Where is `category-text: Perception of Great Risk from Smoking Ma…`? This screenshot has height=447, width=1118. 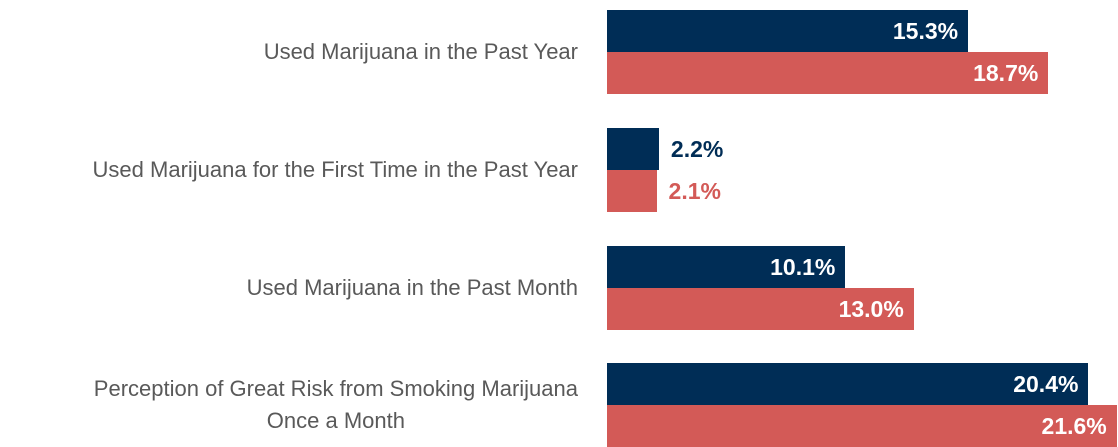
category-text: Perception of Great Risk from Smoking Ma… is located at coordinates (335, 404).